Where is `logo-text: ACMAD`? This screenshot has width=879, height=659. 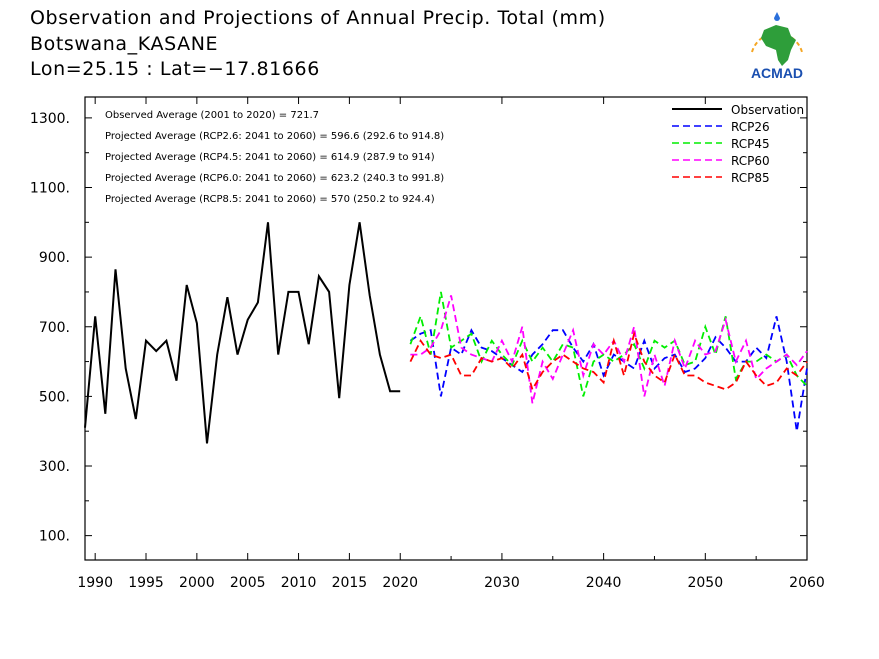
logo-text: ACMAD is located at coordinates (777, 73).